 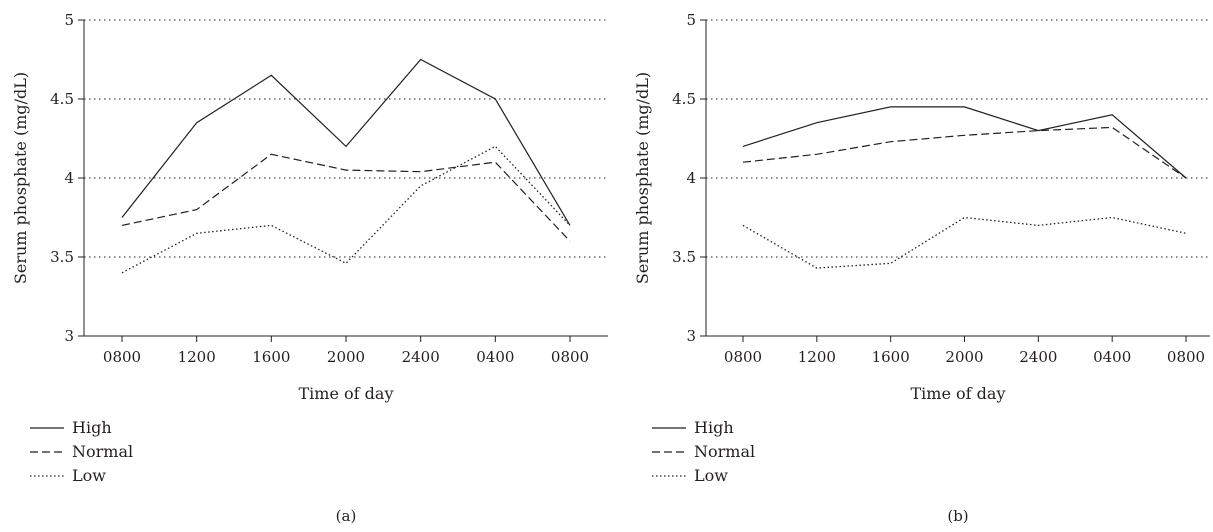 What do you see at coordinates (957, 516) in the screenshot?
I see `panel-label: (b)` at bounding box center [957, 516].